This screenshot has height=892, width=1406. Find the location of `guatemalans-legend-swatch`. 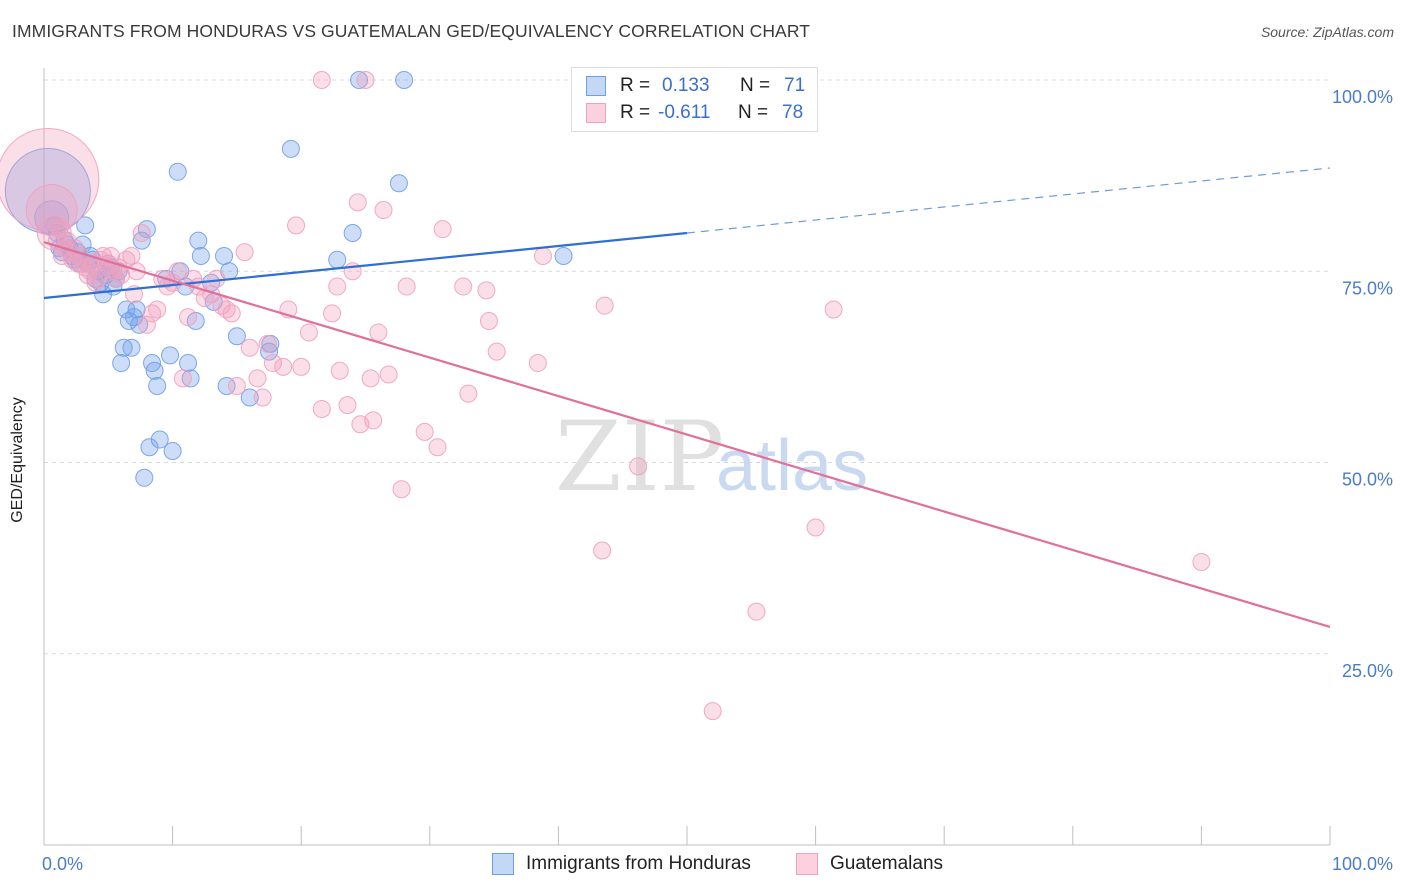

guatemalans-legend-swatch is located at coordinates (807, 864).